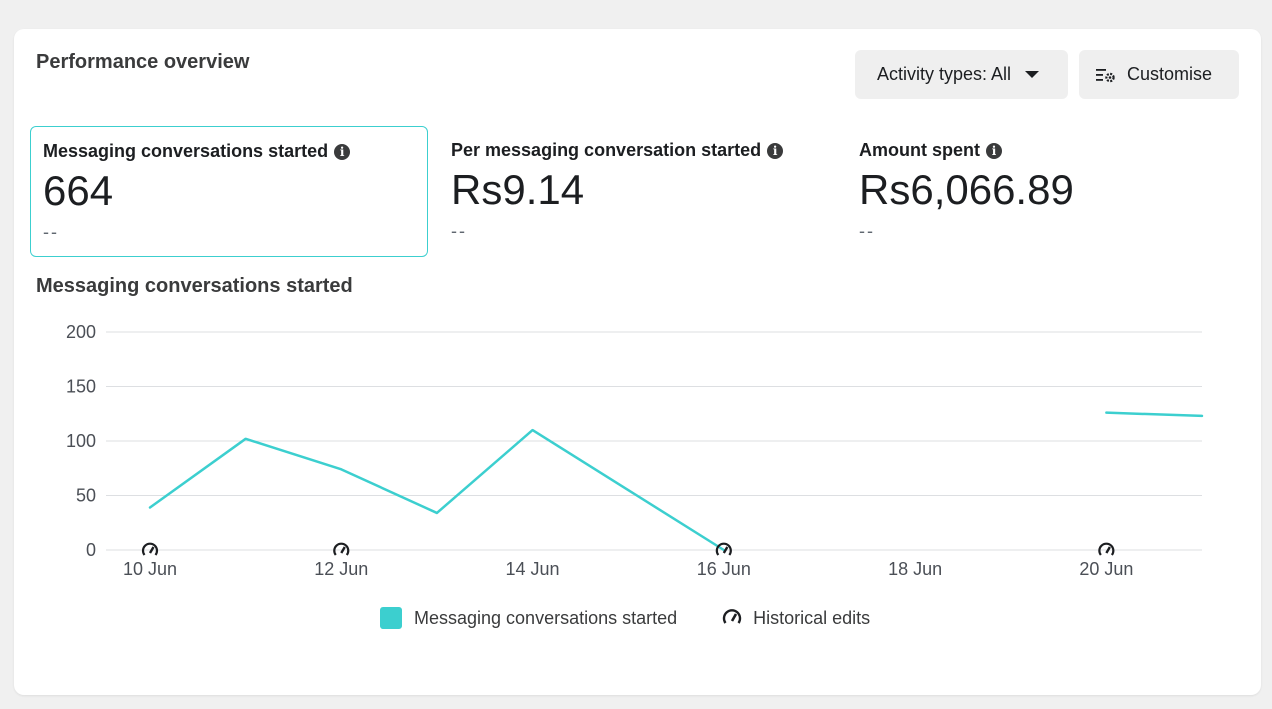 This screenshot has height=709, width=1272. I want to click on chart-title: Messaging conversations started, so click(194, 286).